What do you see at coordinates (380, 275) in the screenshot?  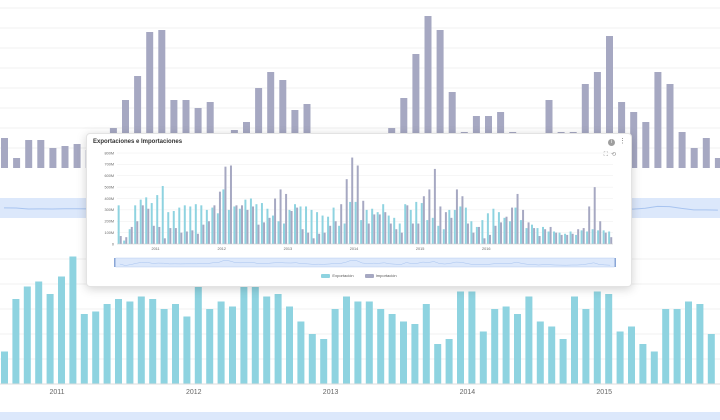 I see `legend-item-imports: Importación` at bounding box center [380, 275].